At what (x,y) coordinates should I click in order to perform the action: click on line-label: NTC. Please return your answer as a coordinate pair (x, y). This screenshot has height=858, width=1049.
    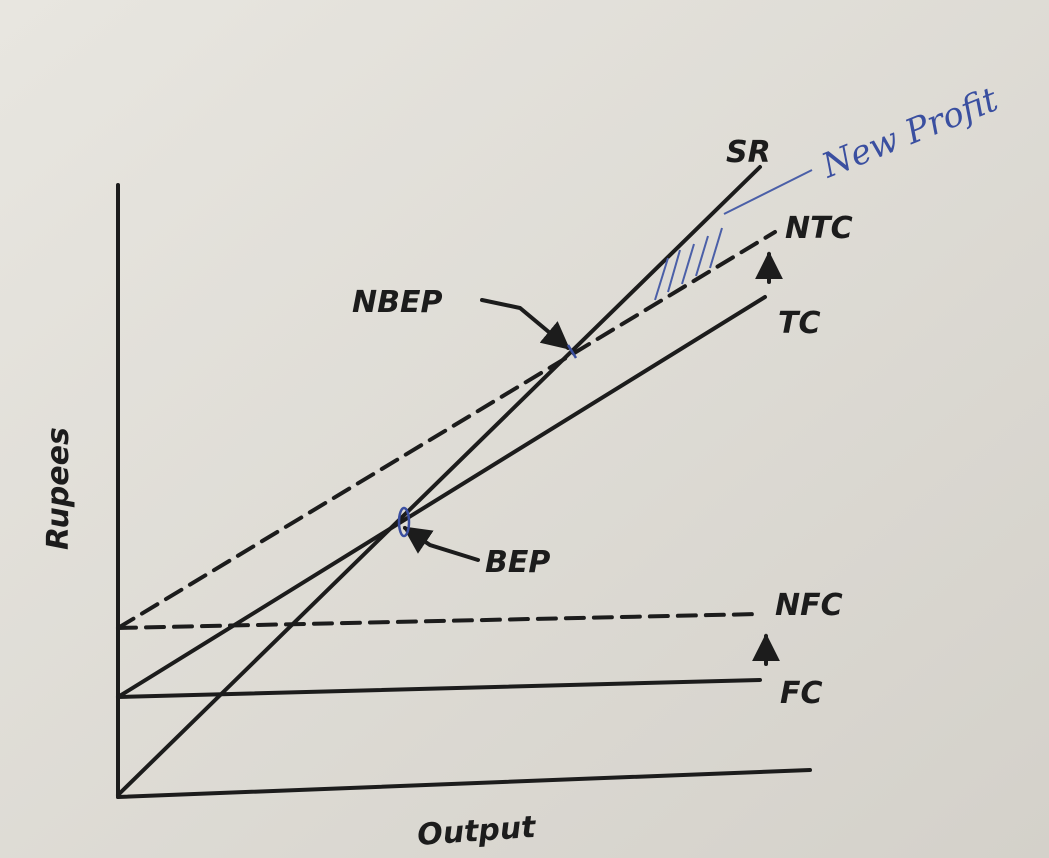
    Looking at the image, I should click on (819, 228).